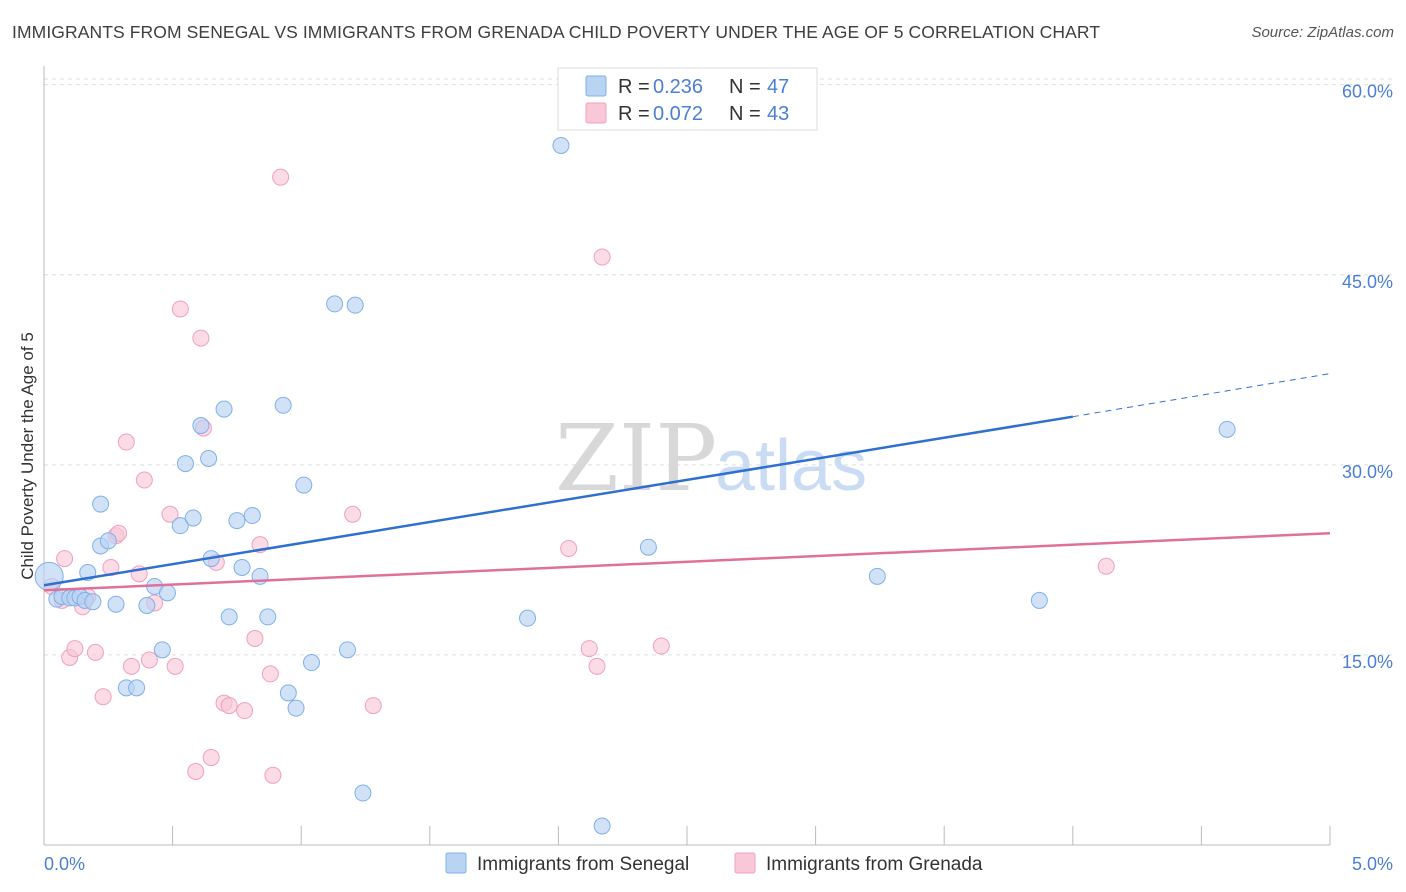 The height and width of the screenshot is (892, 1406). Describe the element at coordinates (1367, 282) in the screenshot. I see `y-tick-label: 45.0%` at that location.